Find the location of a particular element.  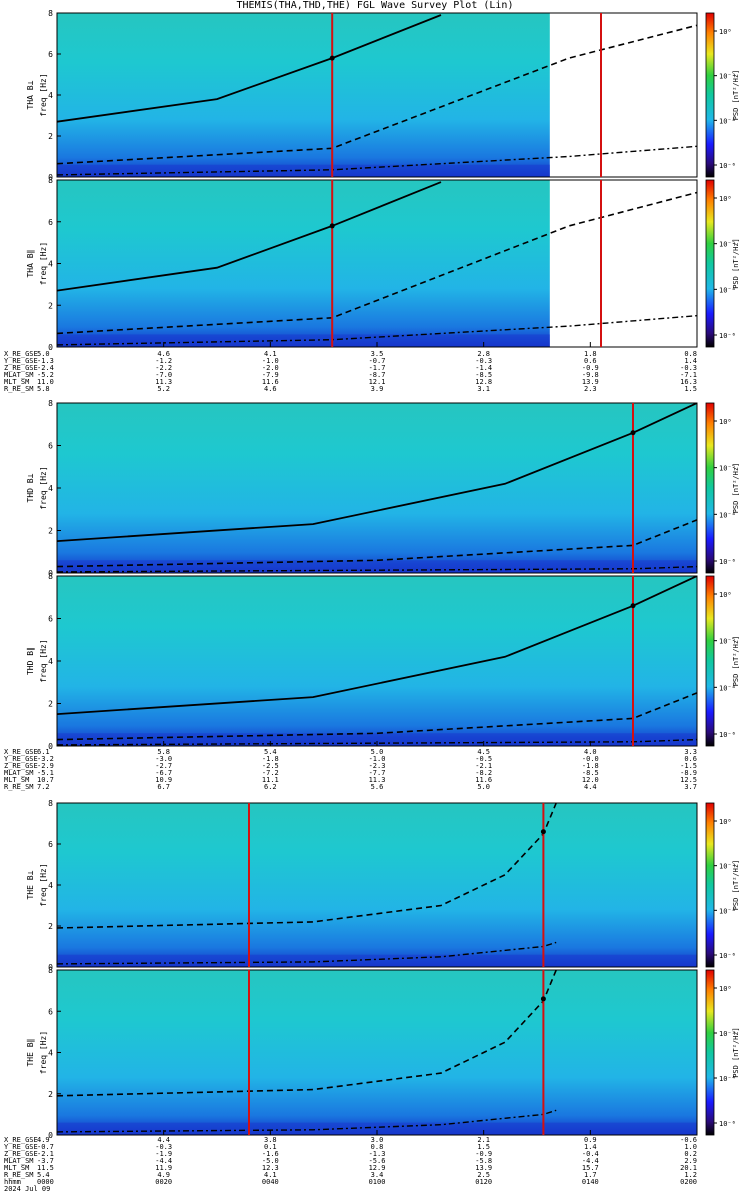

ephemeris-value: 5.8 is located at coordinates (43, 389).